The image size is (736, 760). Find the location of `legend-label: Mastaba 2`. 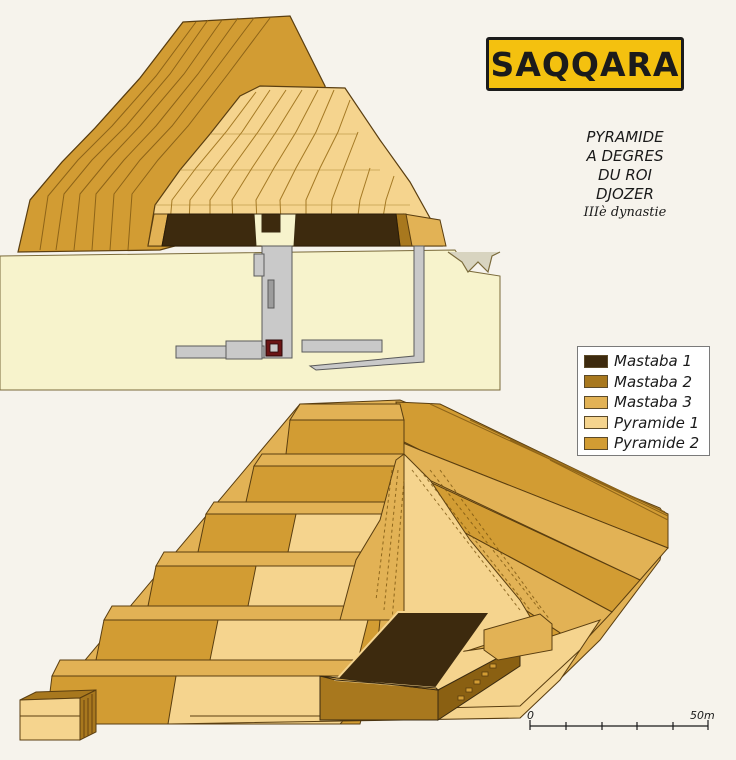

legend-label: Mastaba 2 is located at coordinates (653, 381).